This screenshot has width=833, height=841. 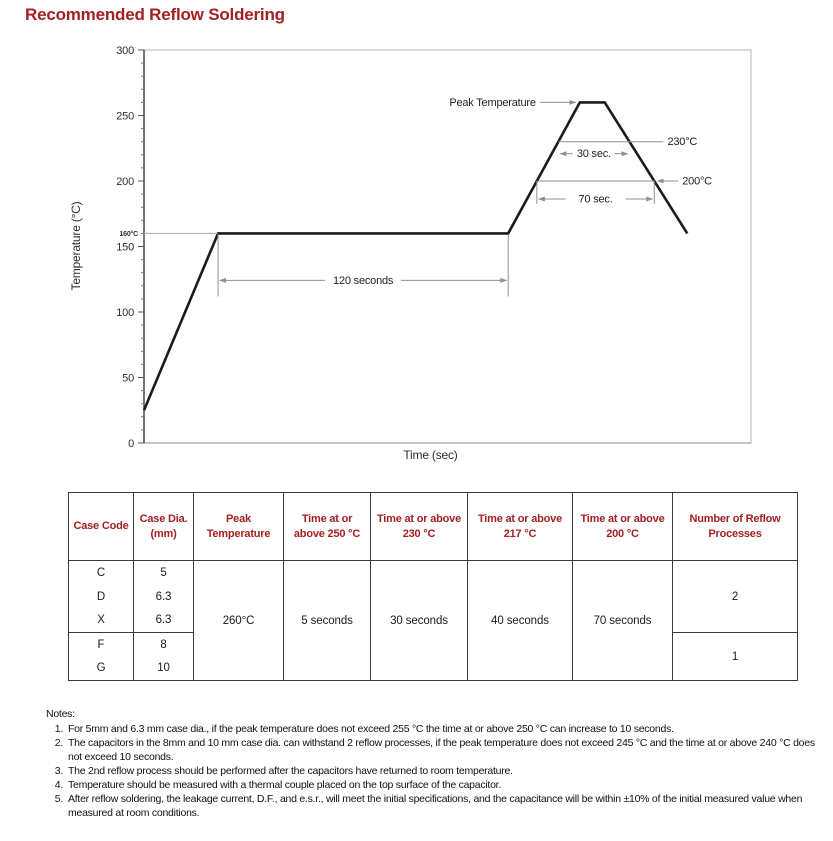 What do you see at coordinates (682, 142) in the screenshot?
I see `level-230-label: 230°C` at bounding box center [682, 142].